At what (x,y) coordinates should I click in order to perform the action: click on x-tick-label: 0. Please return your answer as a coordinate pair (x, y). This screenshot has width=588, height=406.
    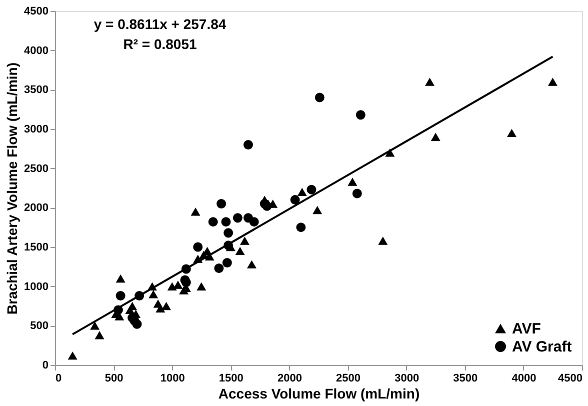
    Looking at the image, I should click on (59, 378).